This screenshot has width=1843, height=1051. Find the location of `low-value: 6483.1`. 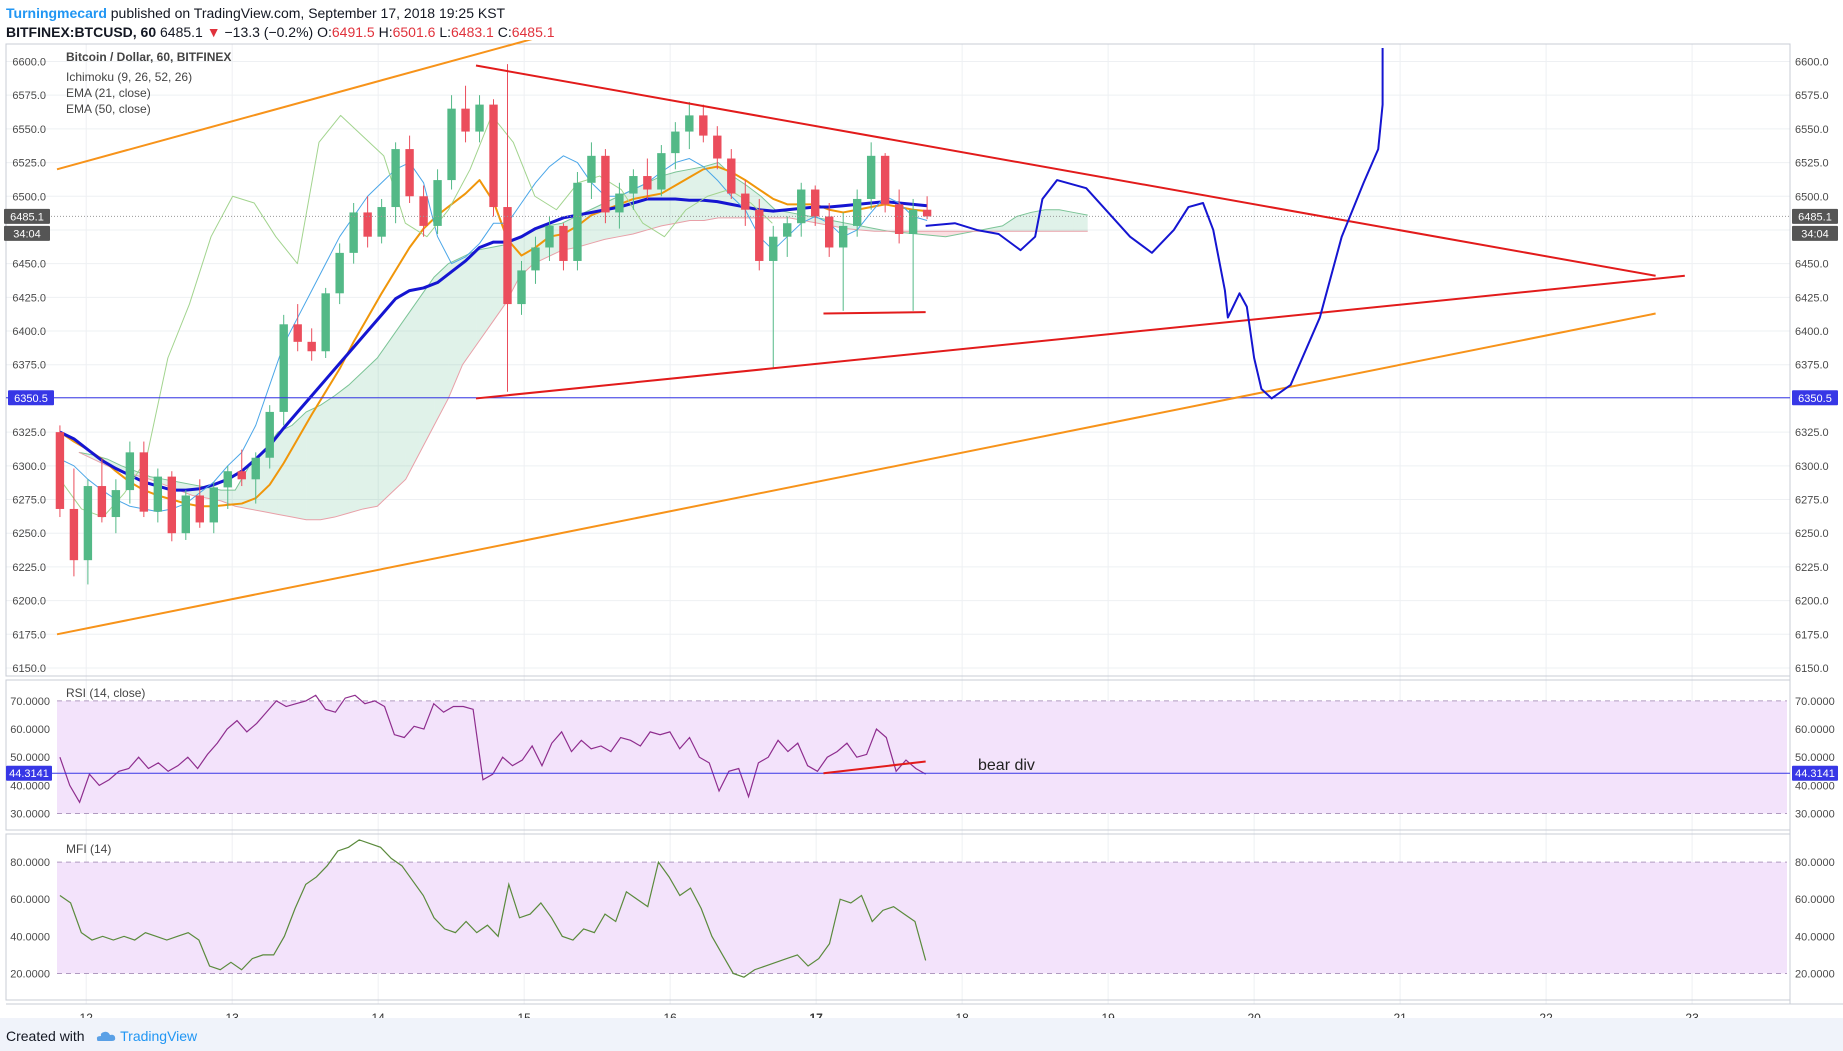

low-value: 6483.1 is located at coordinates (472, 32).